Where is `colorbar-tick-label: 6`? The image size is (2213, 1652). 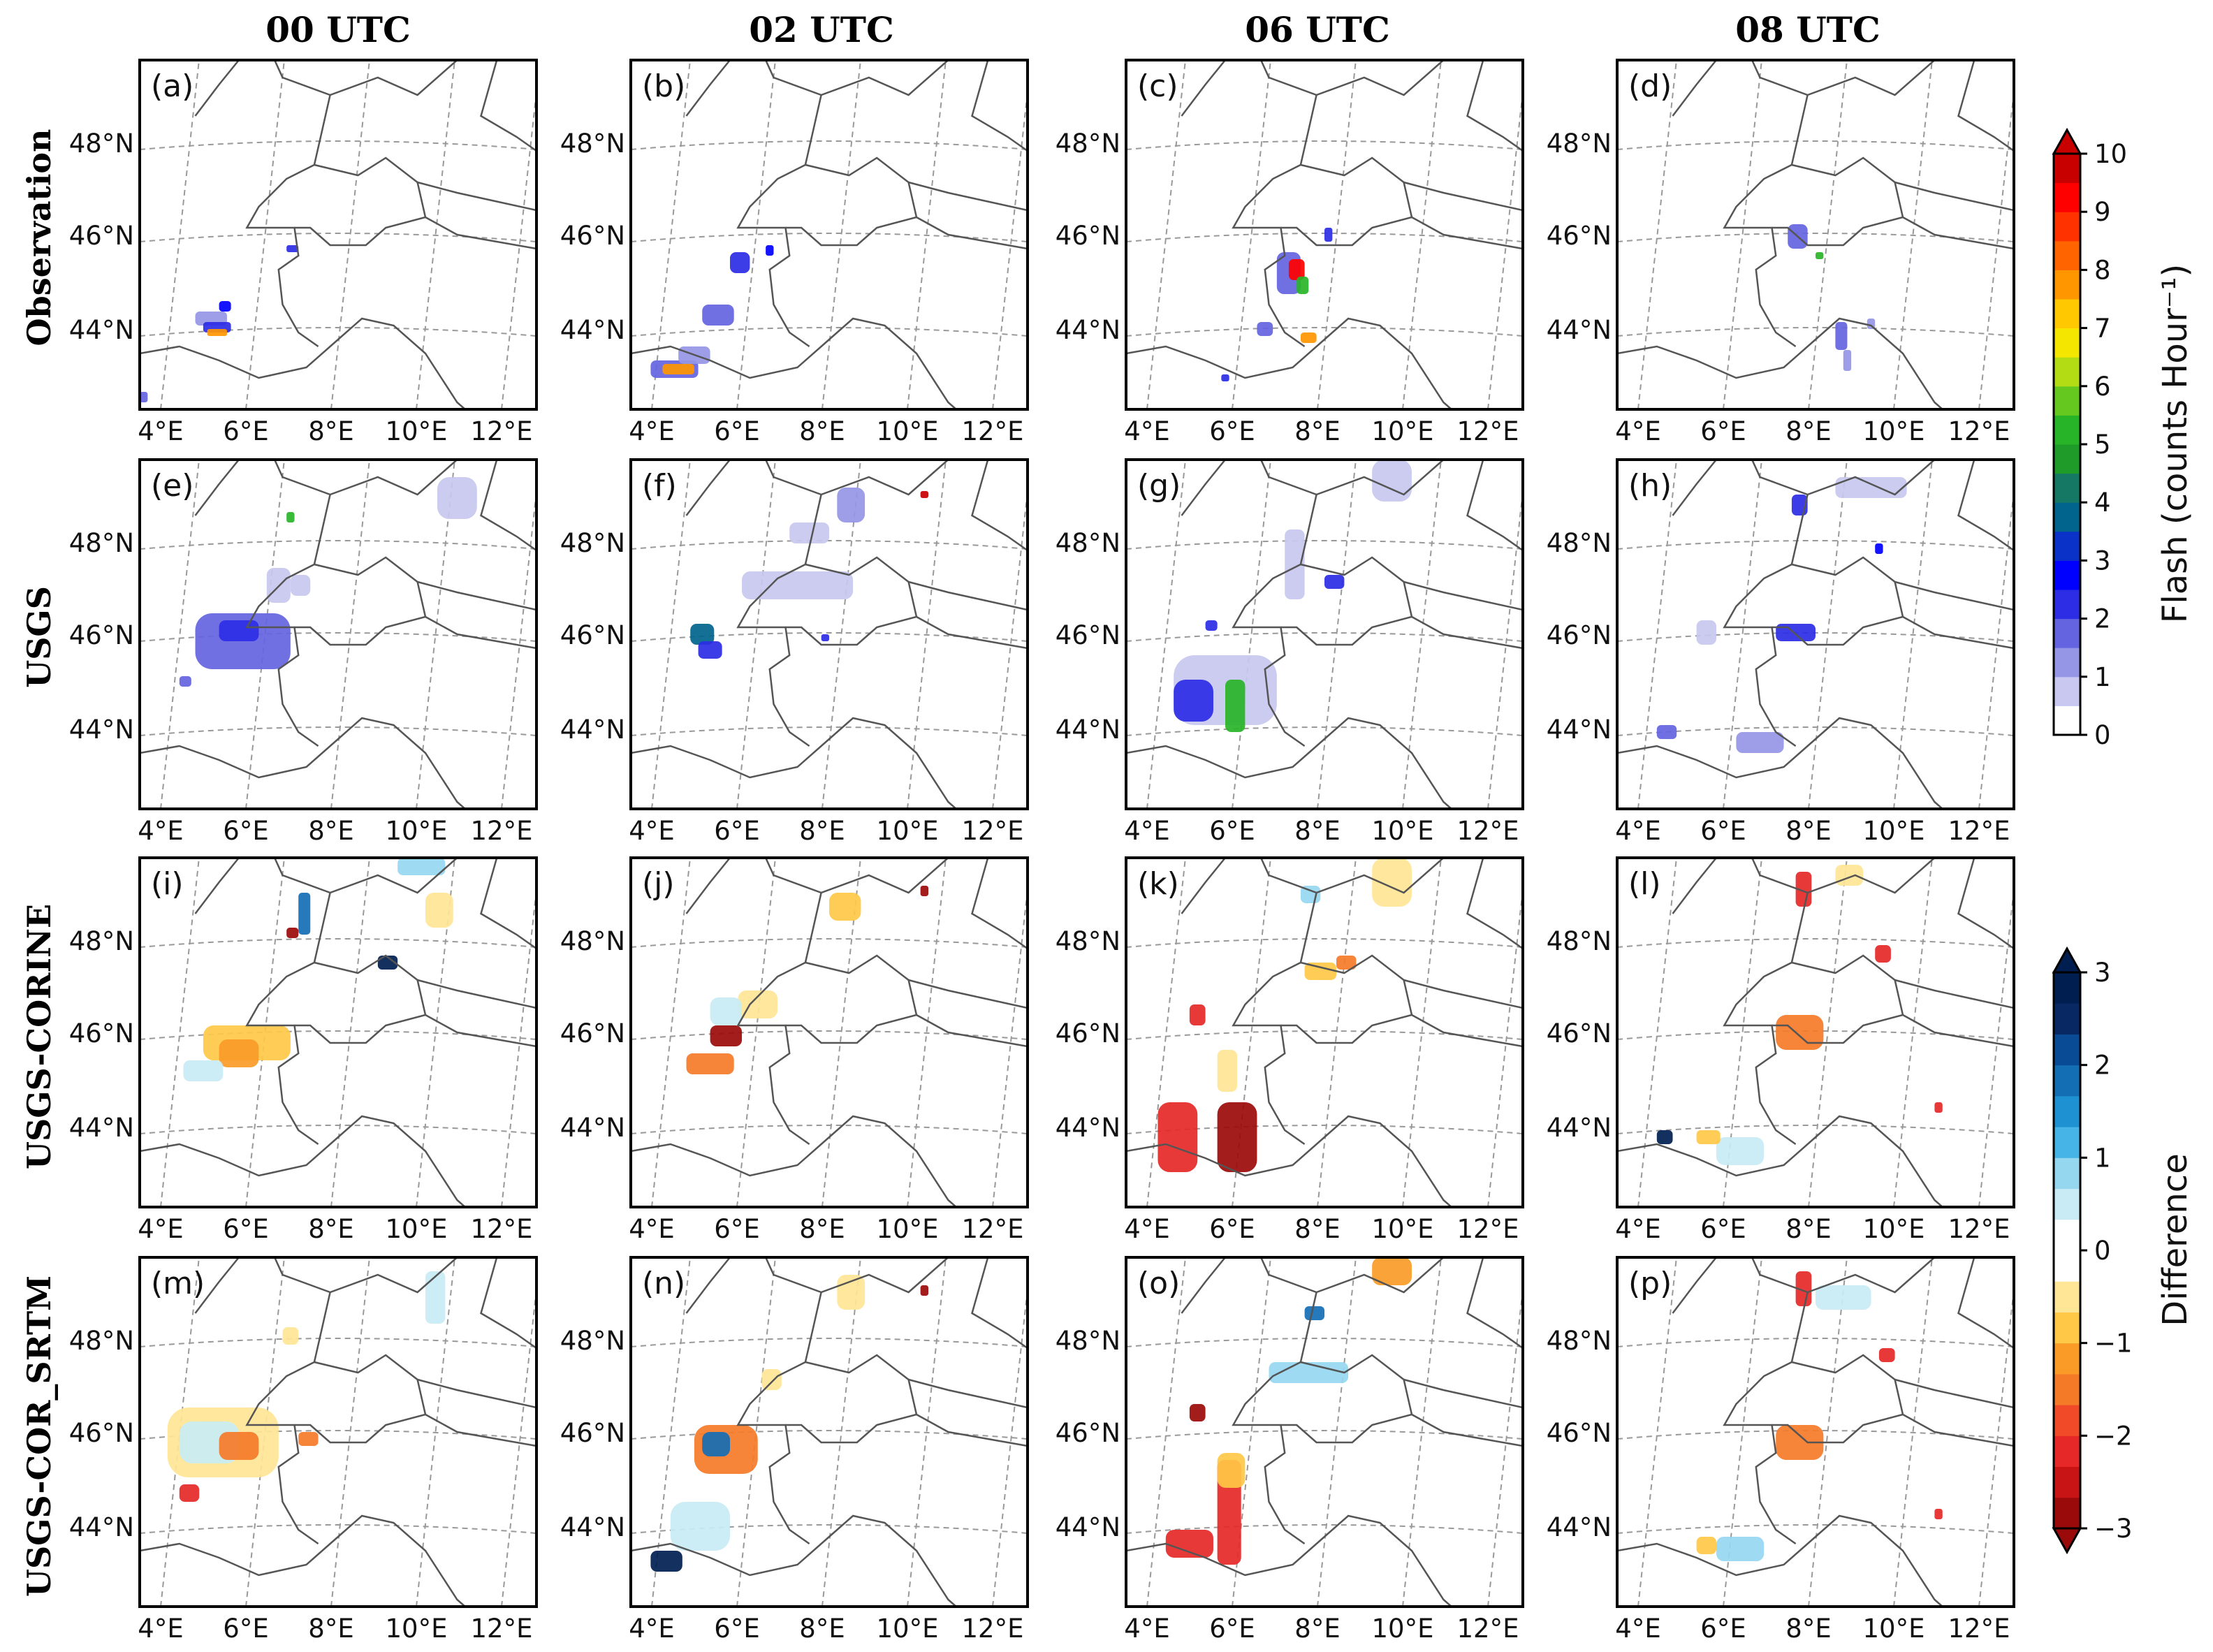 colorbar-tick-label: 6 is located at coordinates (2102, 387).